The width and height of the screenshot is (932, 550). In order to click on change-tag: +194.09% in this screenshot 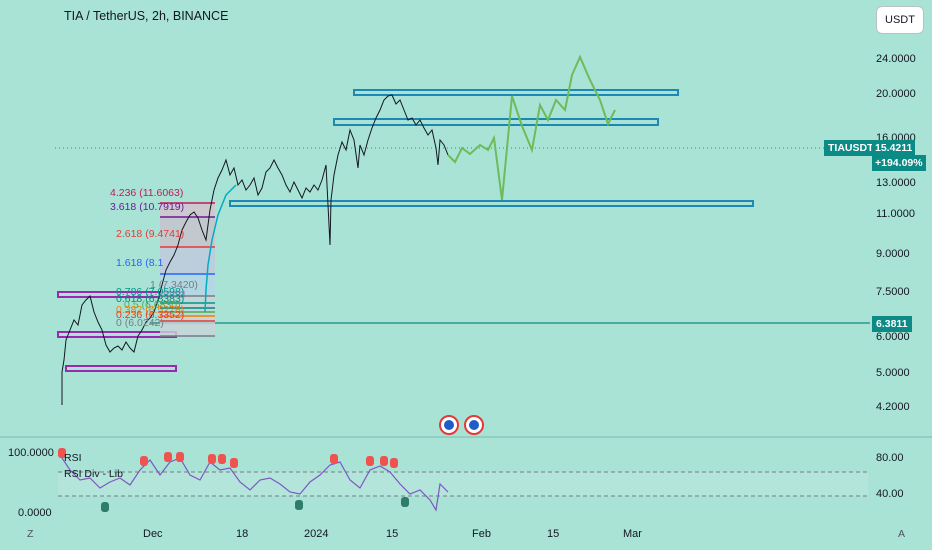, I will do `click(899, 163)`.